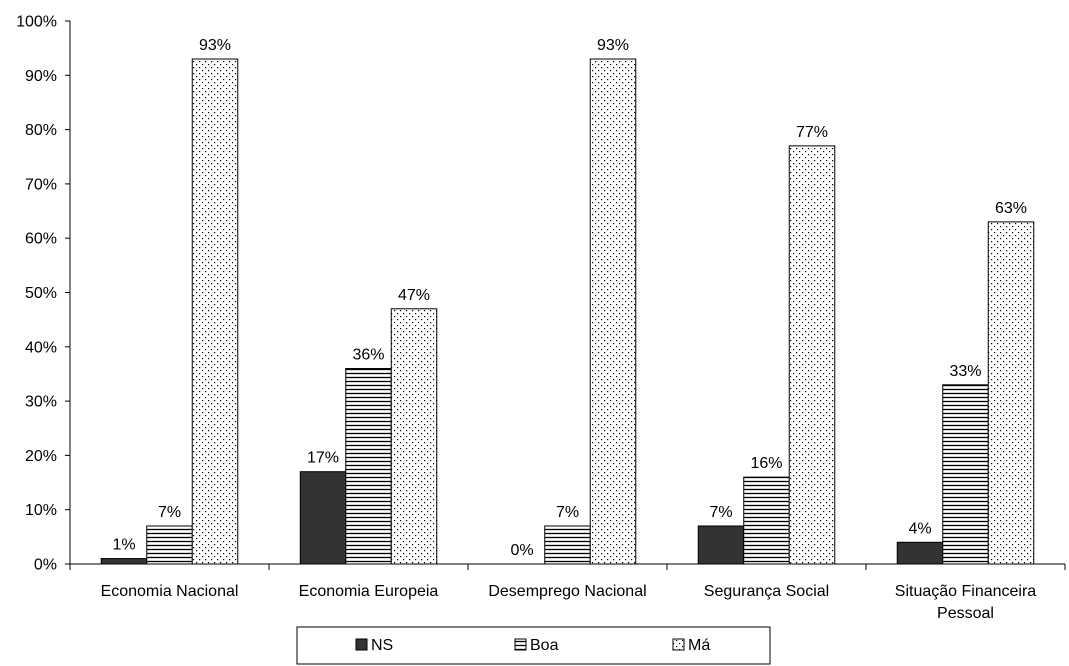  What do you see at coordinates (41, 76) in the screenshot?
I see `y-tick-label: 90%` at bounding box center [41, 76].